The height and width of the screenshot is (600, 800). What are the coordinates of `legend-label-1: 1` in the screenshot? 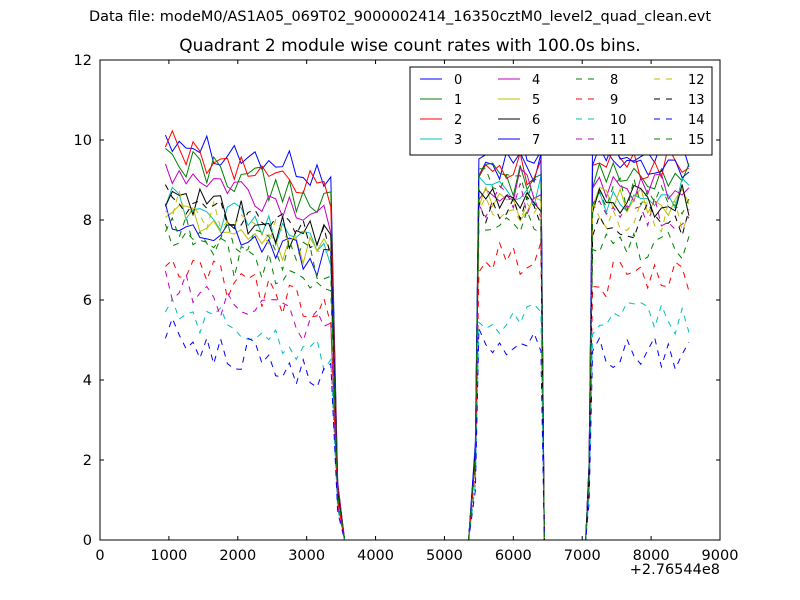 It's located at (458, 100).